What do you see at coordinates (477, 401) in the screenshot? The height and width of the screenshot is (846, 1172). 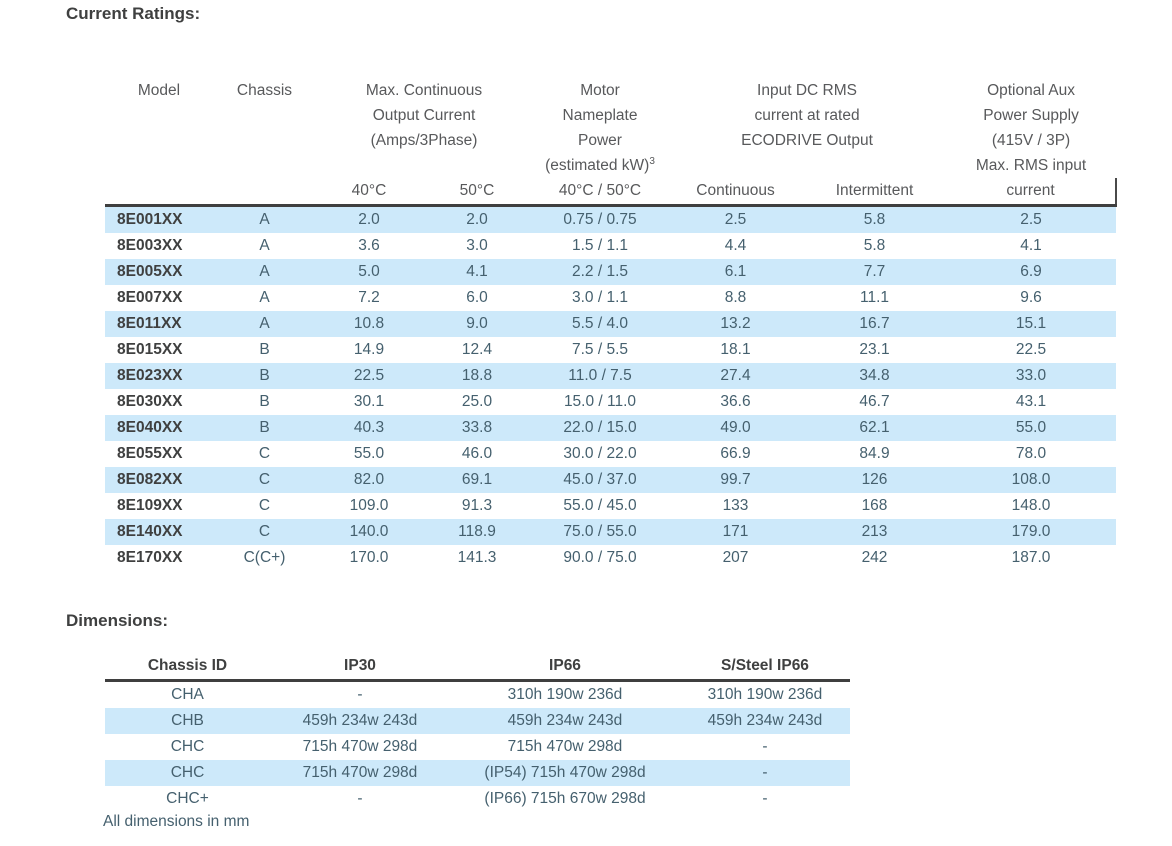 I see `ratings-cell-amps-50c: 25.0` at bounding box center [477, 401].